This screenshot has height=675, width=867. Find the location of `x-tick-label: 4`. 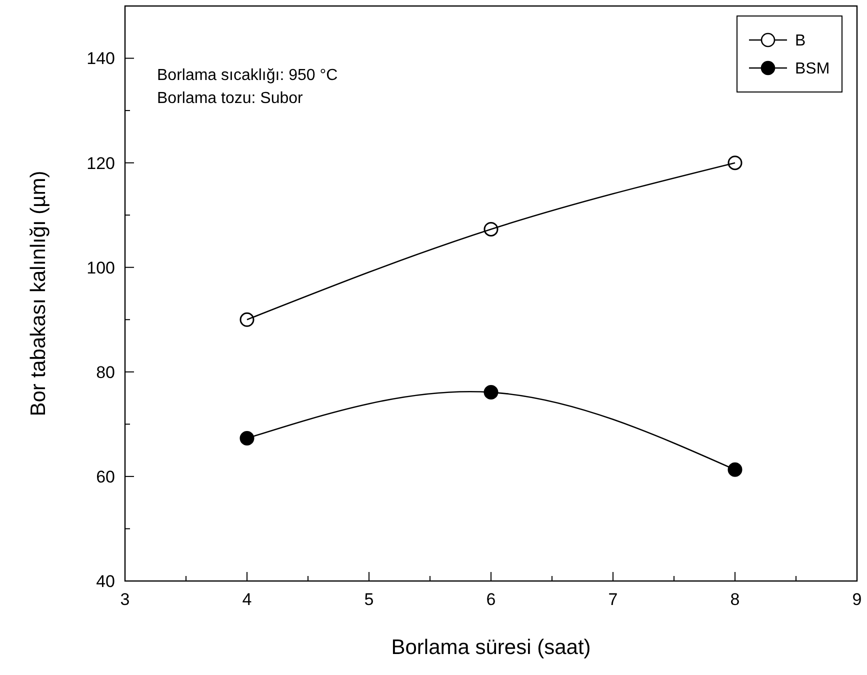

x-tick-label: 4 is located at coordinates (247, 599).